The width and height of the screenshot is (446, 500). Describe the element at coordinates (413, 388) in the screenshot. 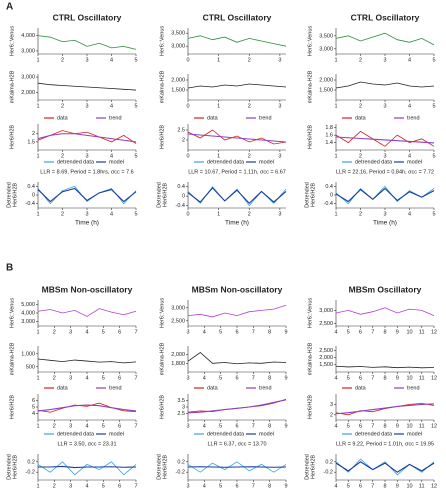

I see `legend-label: trend` at that location.